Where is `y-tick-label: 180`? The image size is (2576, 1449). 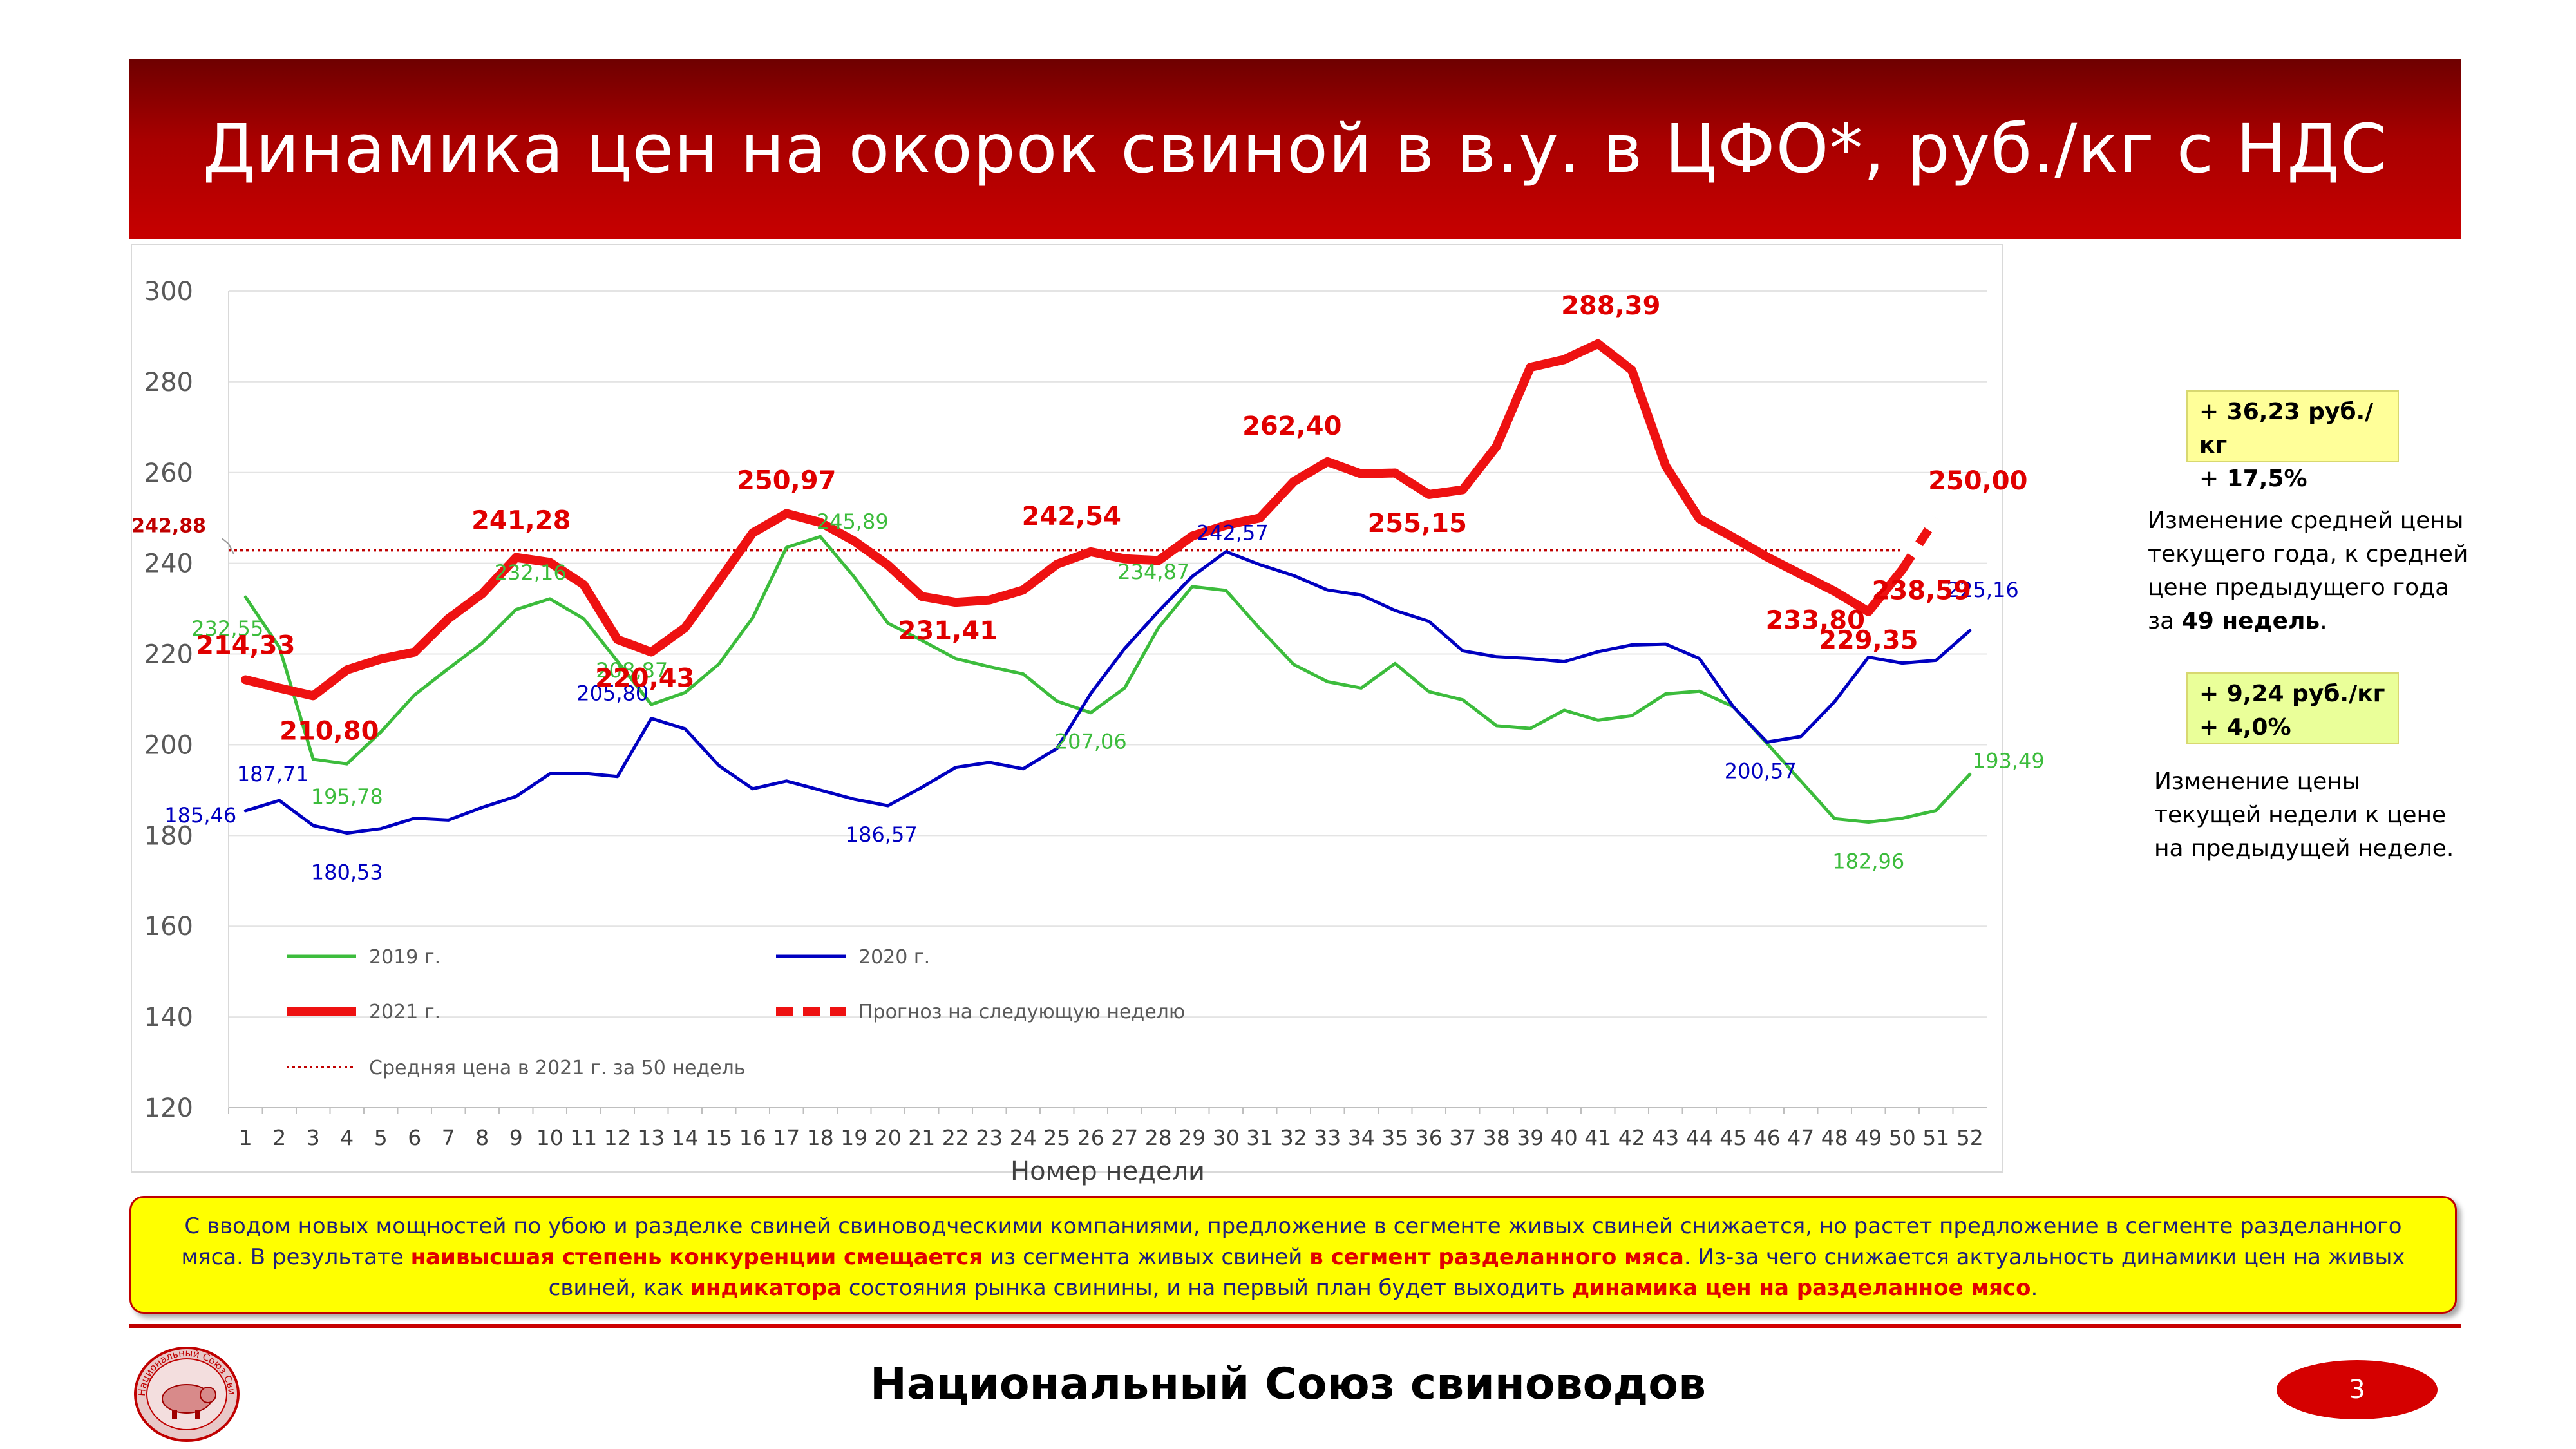 y-tick-label: 180 is located at coordinates (168, 836).